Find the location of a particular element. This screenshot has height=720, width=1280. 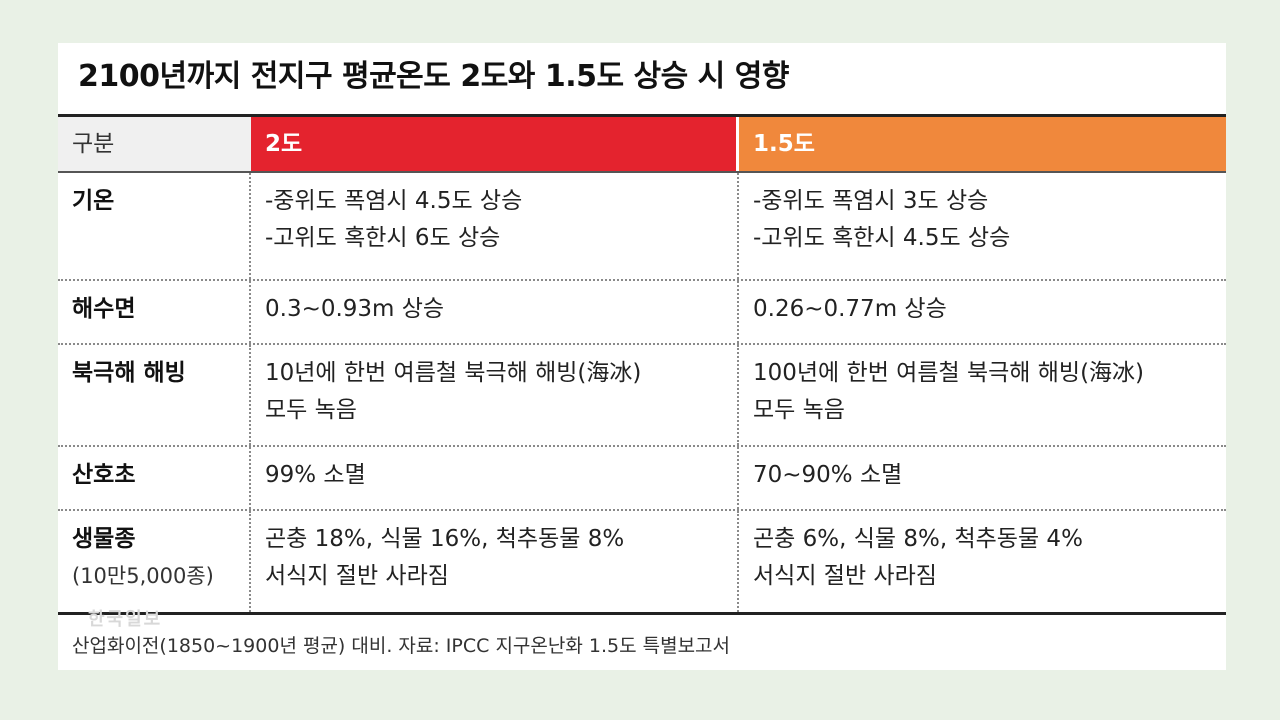

row-label-coral: 산호초 is located at coordinates (154, 478).